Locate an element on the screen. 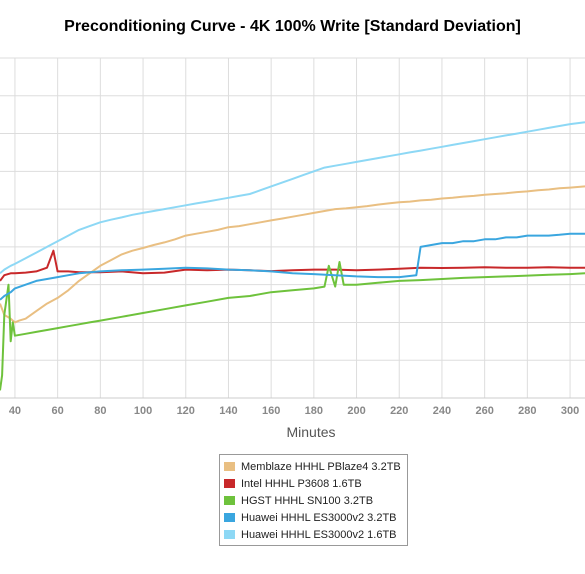 Image resolution: width=585 pixels, height=574 pixels. x-tick-label: 200 is located at coordinates (356, 411).